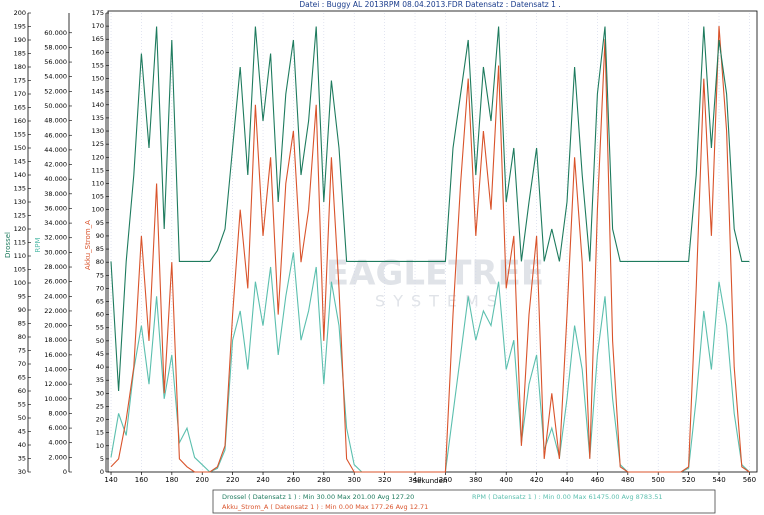 This screenshot has width=764, height=515. What do you see at coordinates (627, 480) in the screenshot?
I see `x-tick-label: 480` at bounding box center [627, 480].